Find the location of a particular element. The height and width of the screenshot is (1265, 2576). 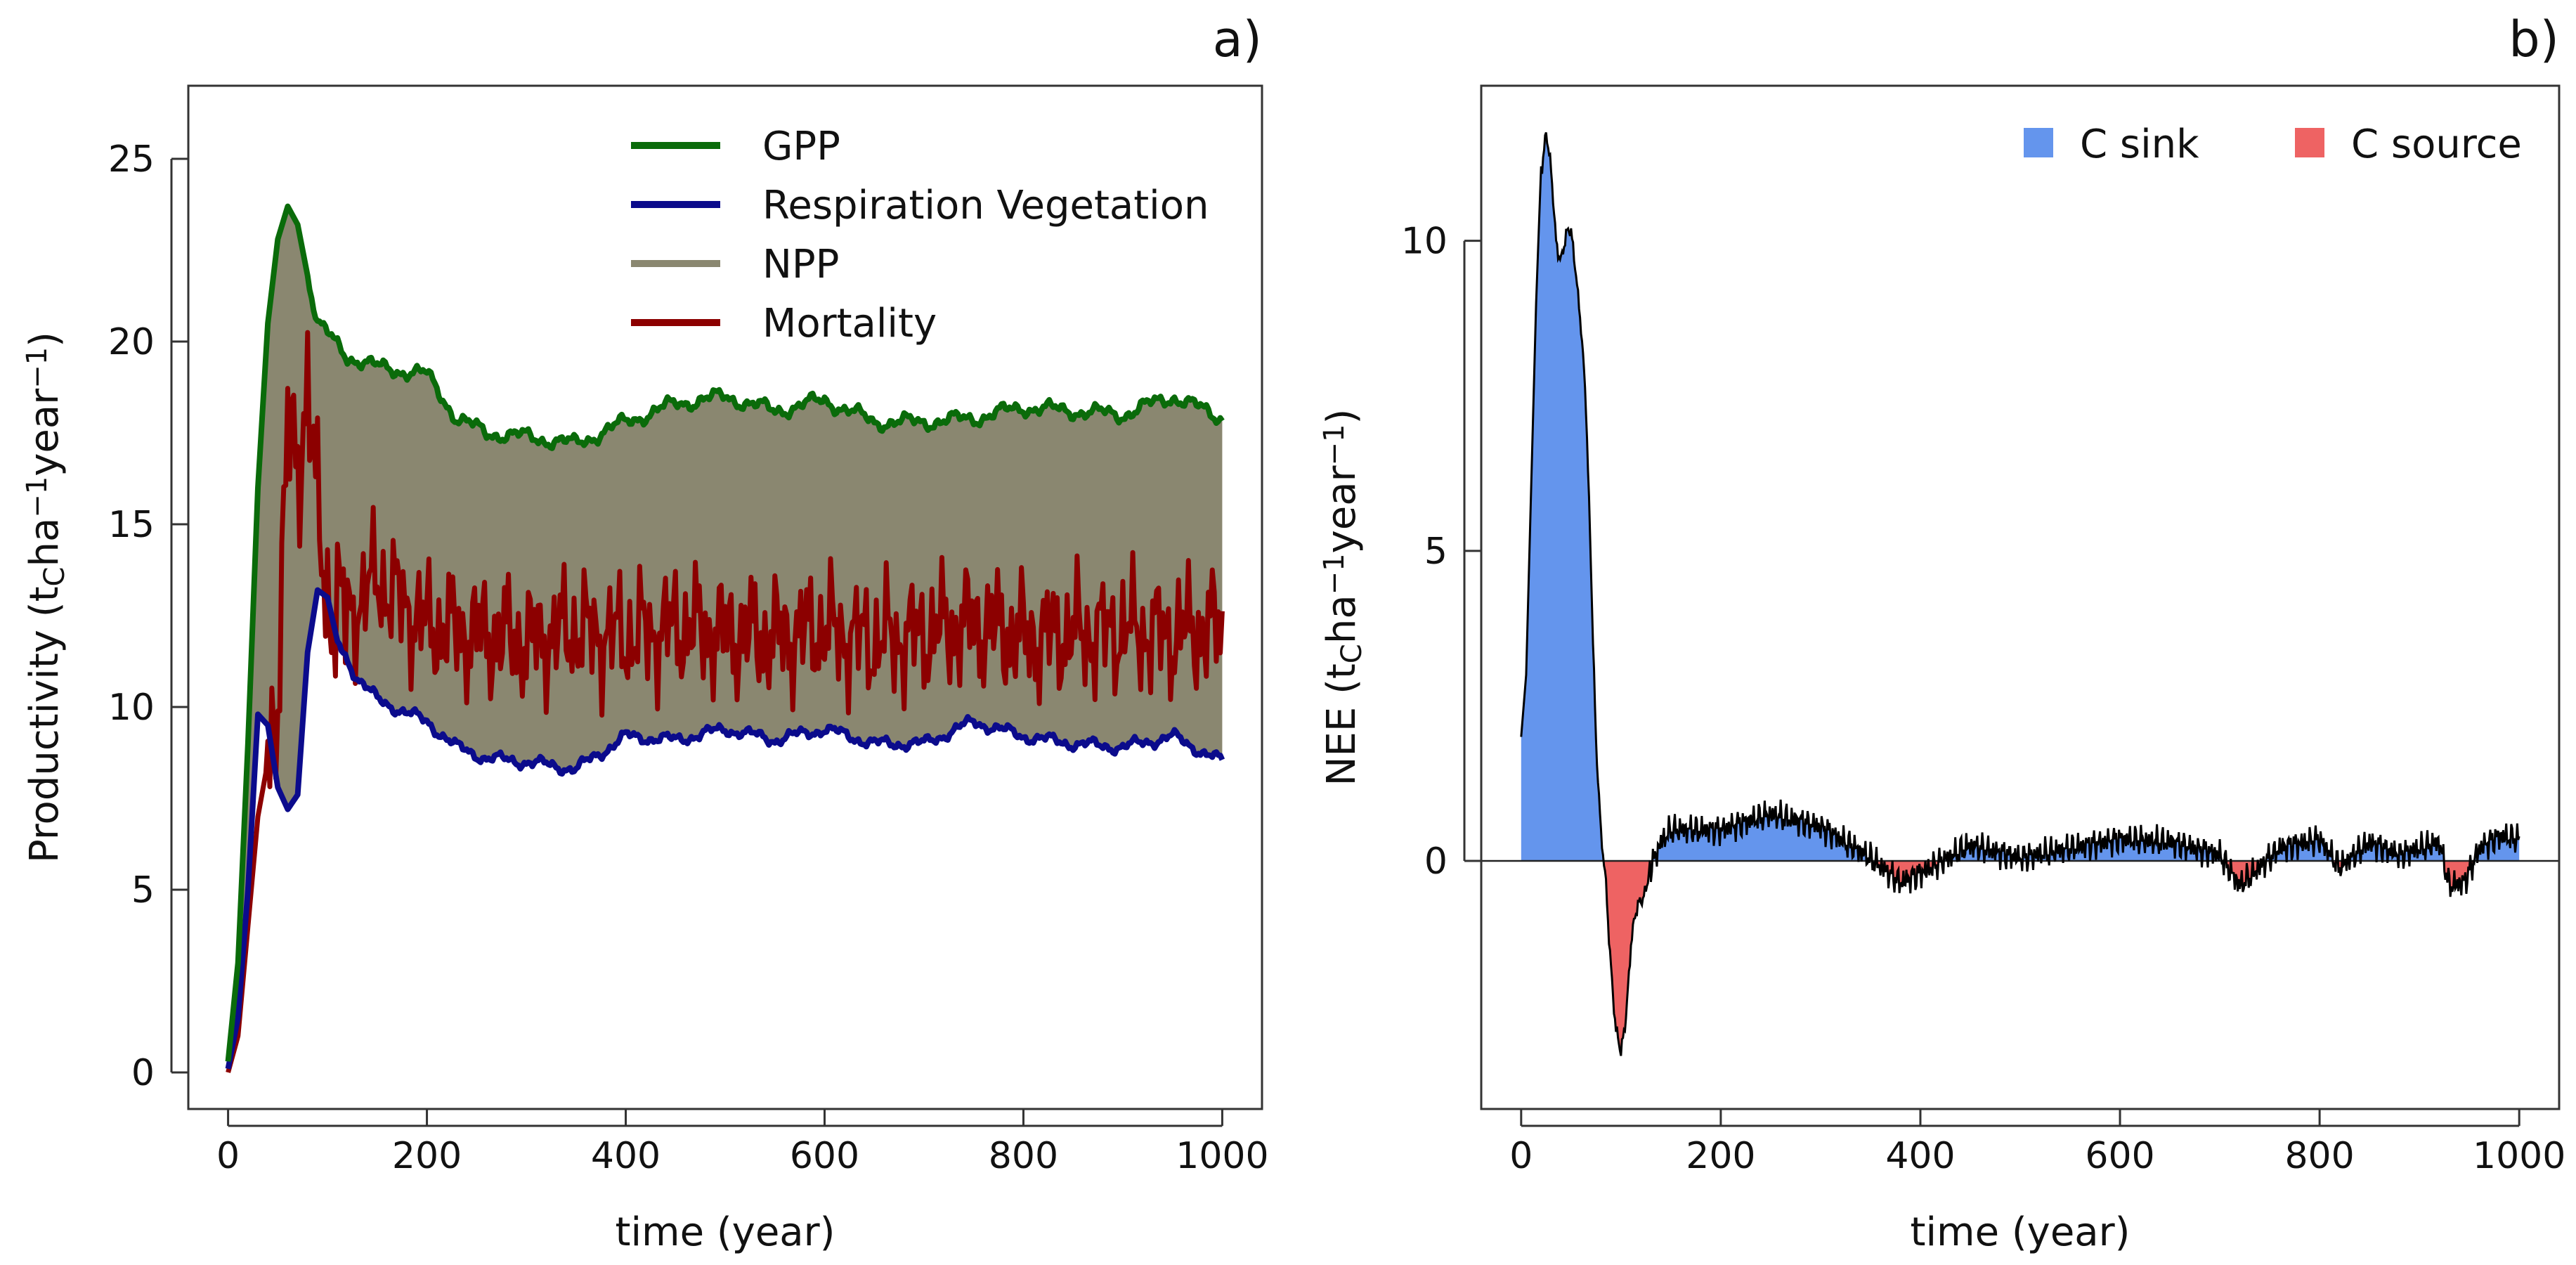

y-axis-title: NEE (tCha−1year−1) is located at coordinates (1343, 597).